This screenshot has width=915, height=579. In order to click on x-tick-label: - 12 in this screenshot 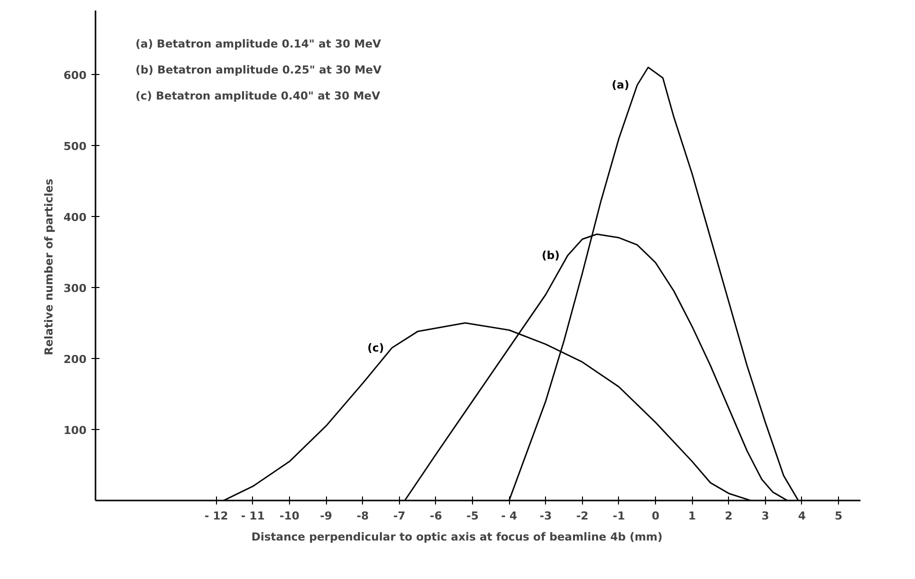, I will do `click(216, 516)`.